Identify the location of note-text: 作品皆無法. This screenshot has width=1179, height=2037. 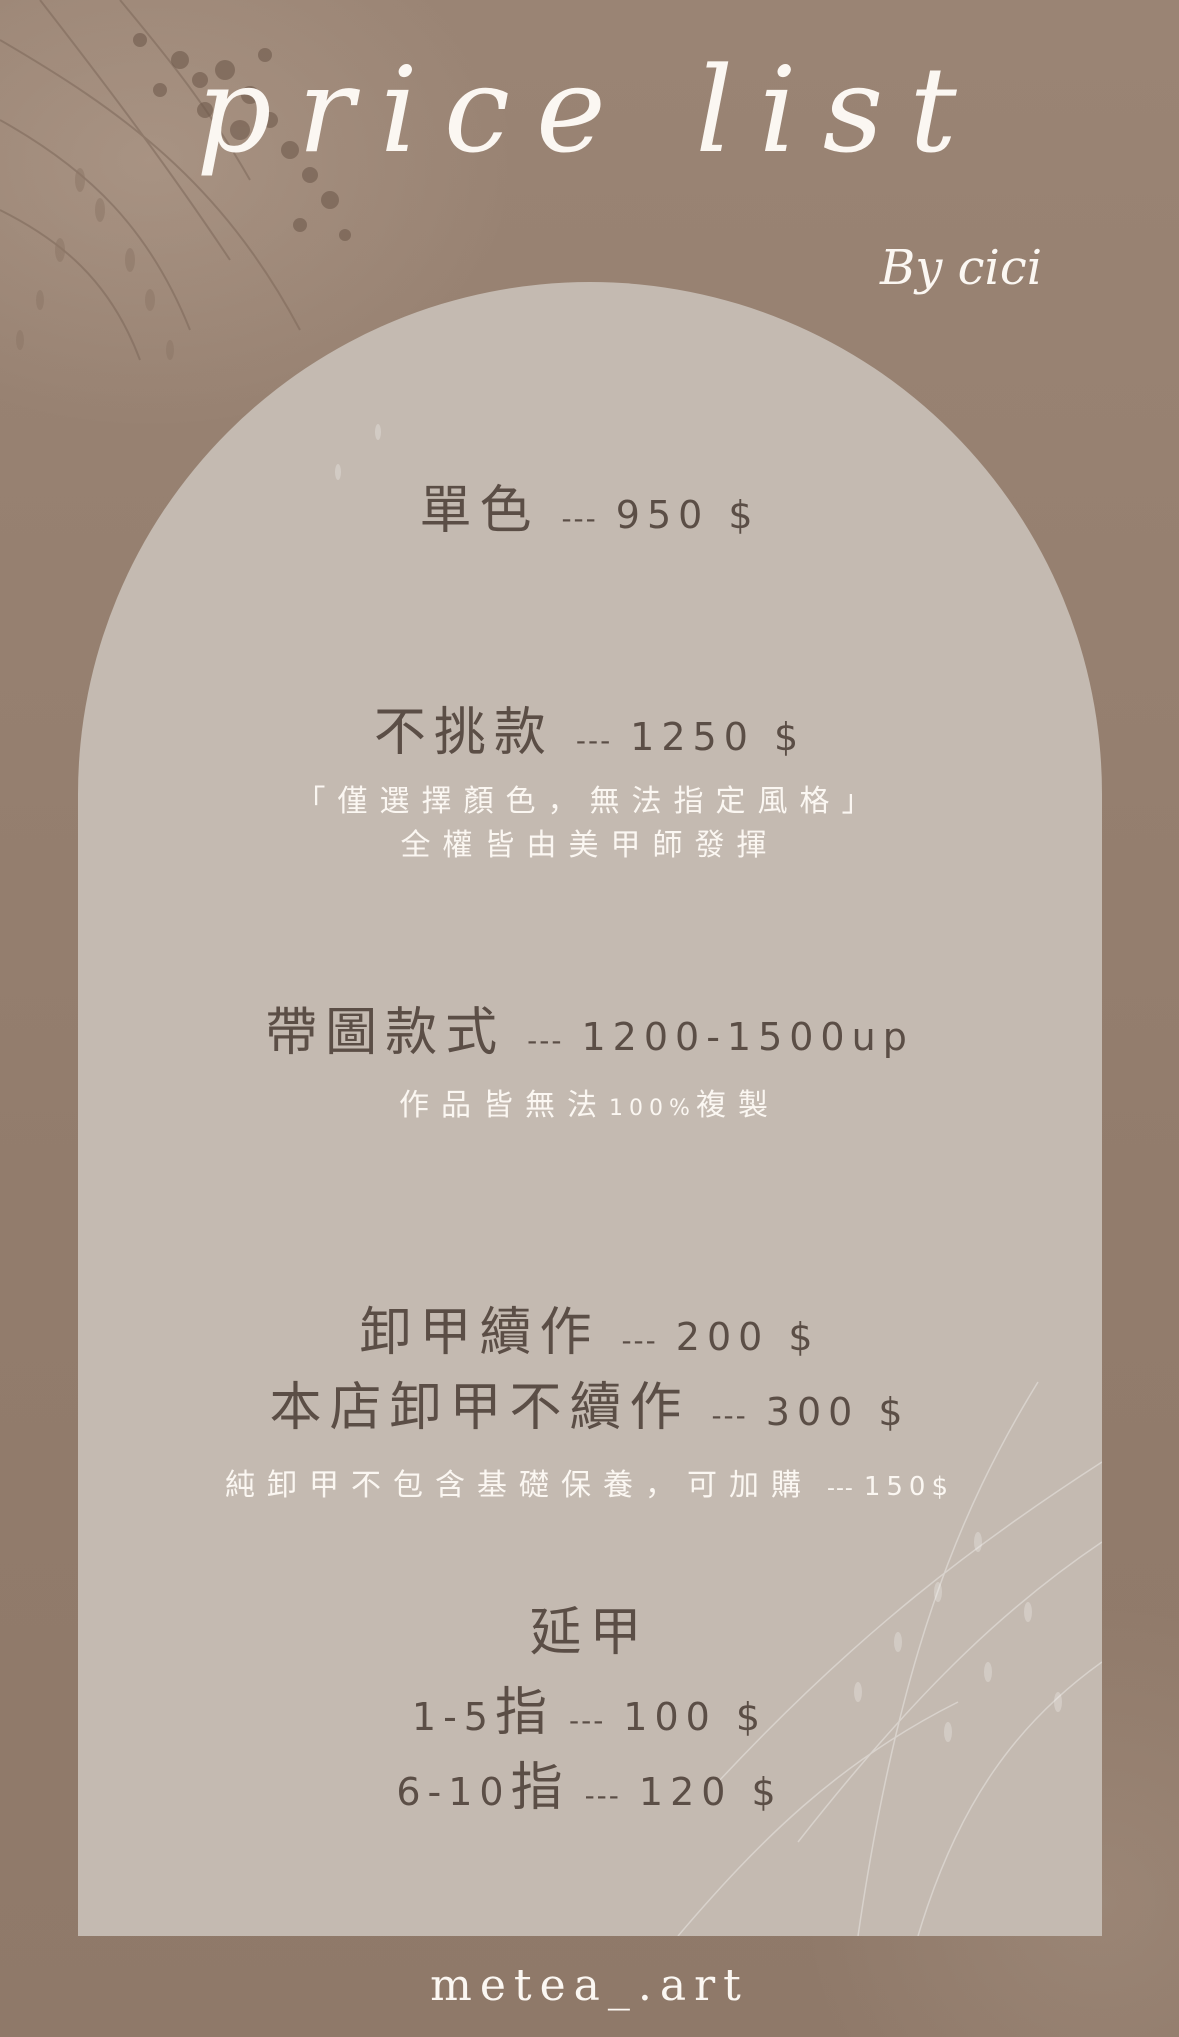
(504, 1105).